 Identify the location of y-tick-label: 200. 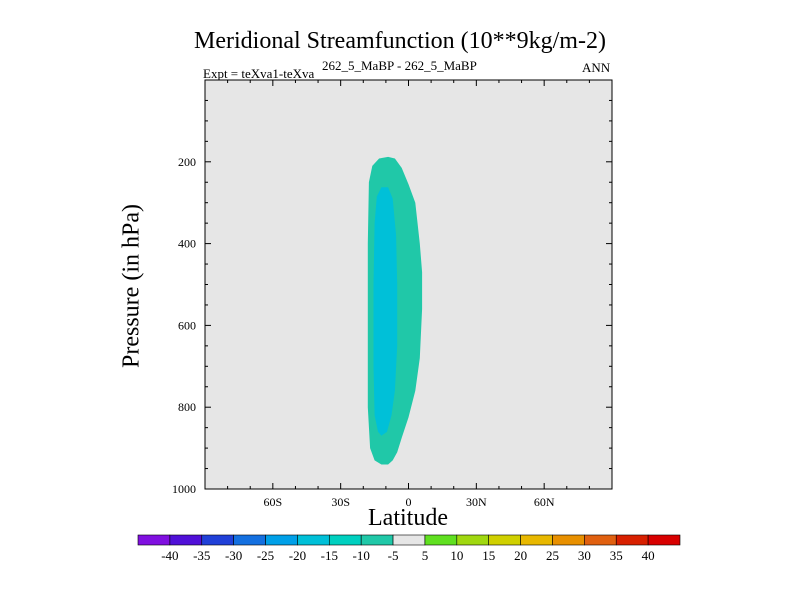
(187, 162).